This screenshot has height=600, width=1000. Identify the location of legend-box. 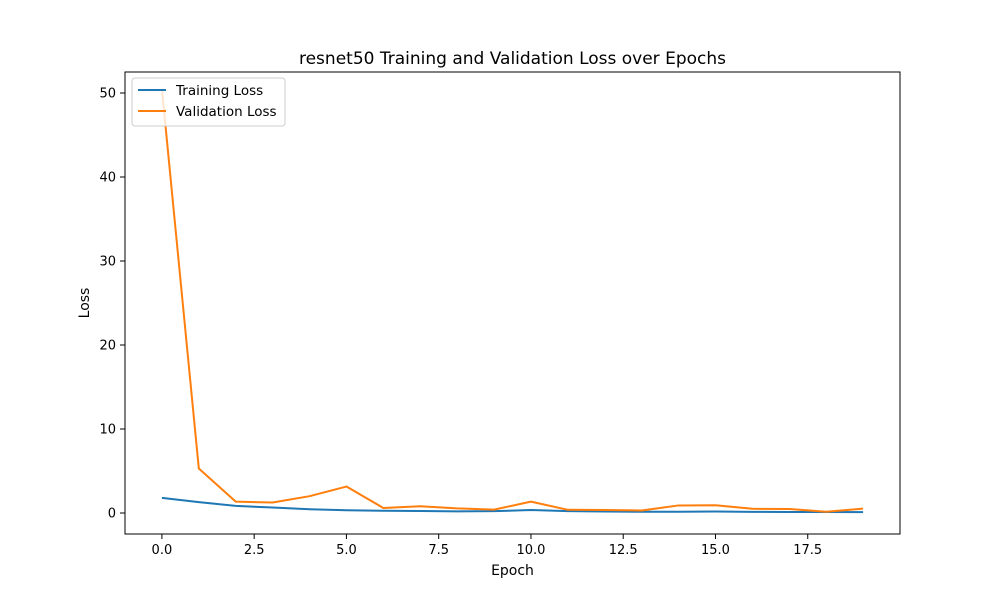
(208, 102).